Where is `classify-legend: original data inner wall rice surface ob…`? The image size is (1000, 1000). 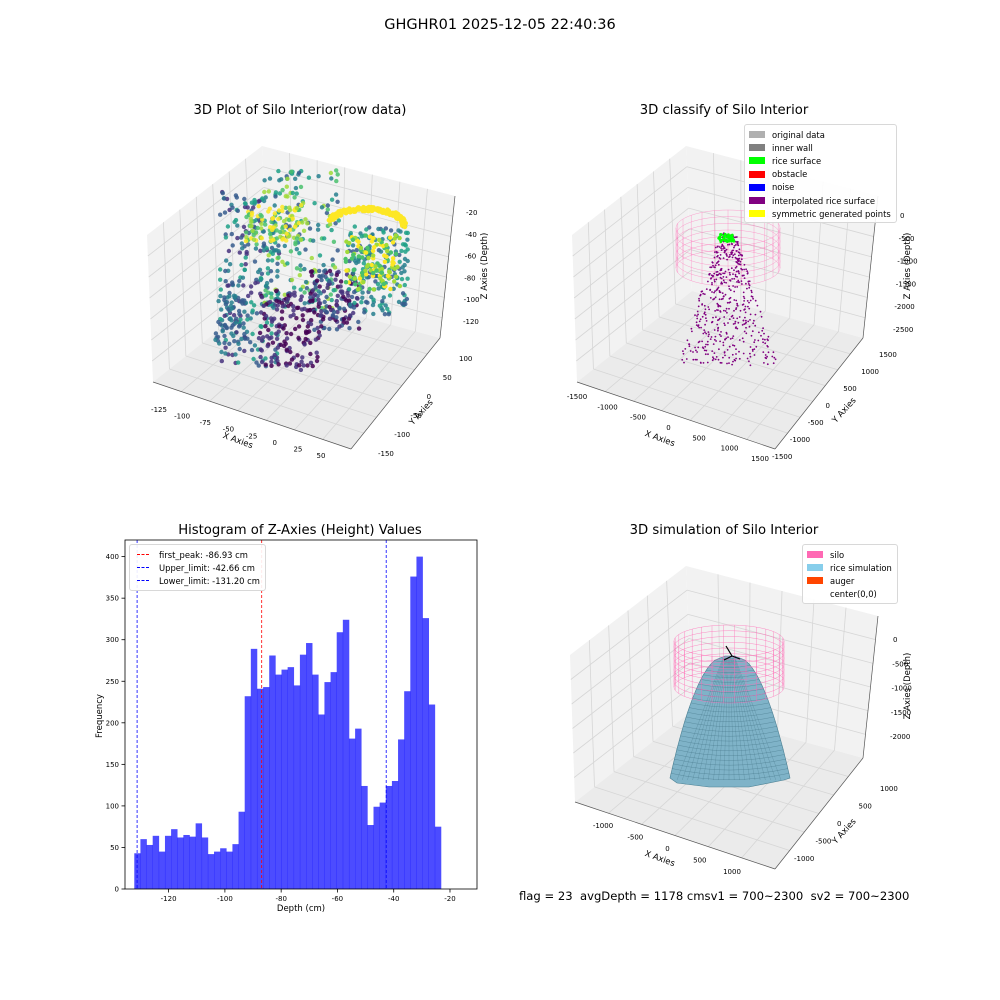 classify-legend: original data inner wall rice surface ob… is located at coordinates (820, 174).